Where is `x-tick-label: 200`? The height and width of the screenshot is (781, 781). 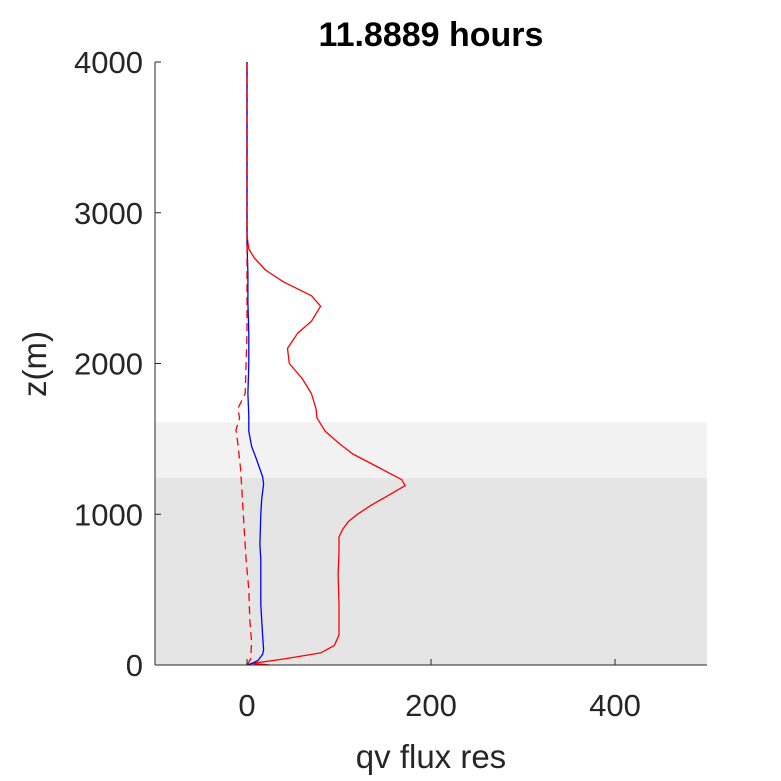 x-tick-label: 200 is located at coordinates (431, 705).